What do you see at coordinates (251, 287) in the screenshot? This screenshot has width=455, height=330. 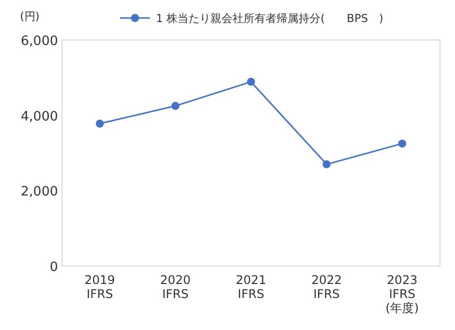 I see `x-tick-label: 2021 IFRS` at bounding box center [251, 287].